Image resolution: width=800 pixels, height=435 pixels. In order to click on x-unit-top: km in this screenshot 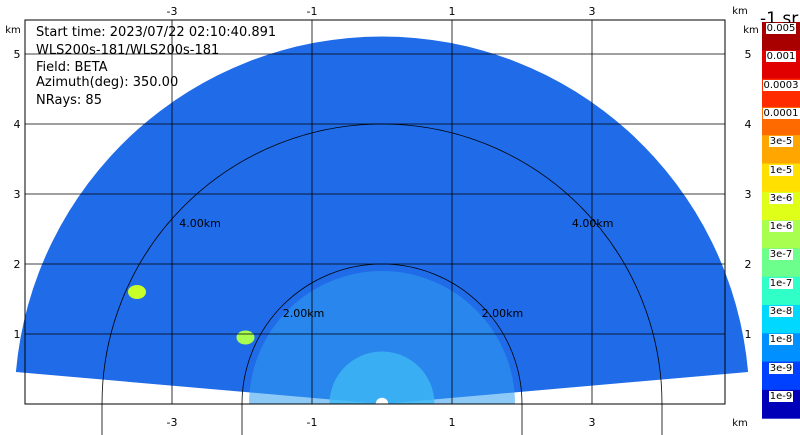, I will do `click(740, 11)`.